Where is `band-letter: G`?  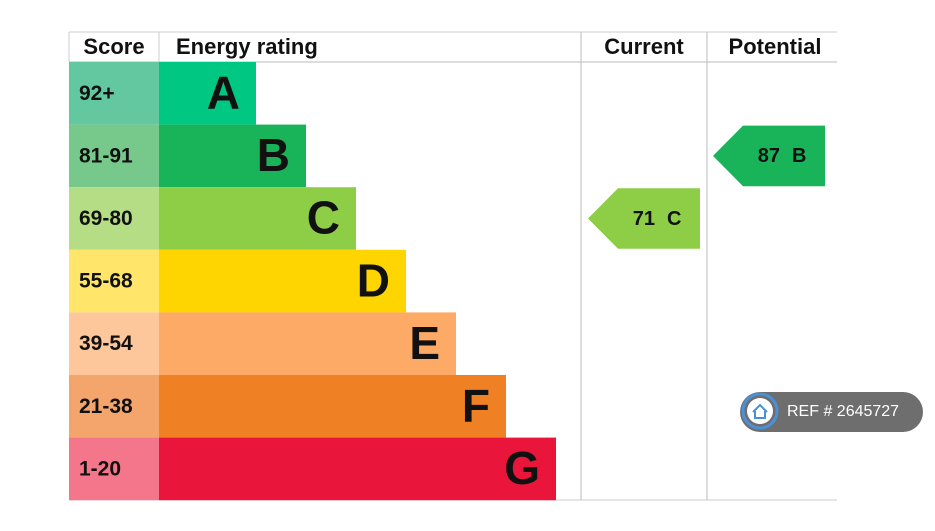
band-letter: G is located at coordinates (522, 468).